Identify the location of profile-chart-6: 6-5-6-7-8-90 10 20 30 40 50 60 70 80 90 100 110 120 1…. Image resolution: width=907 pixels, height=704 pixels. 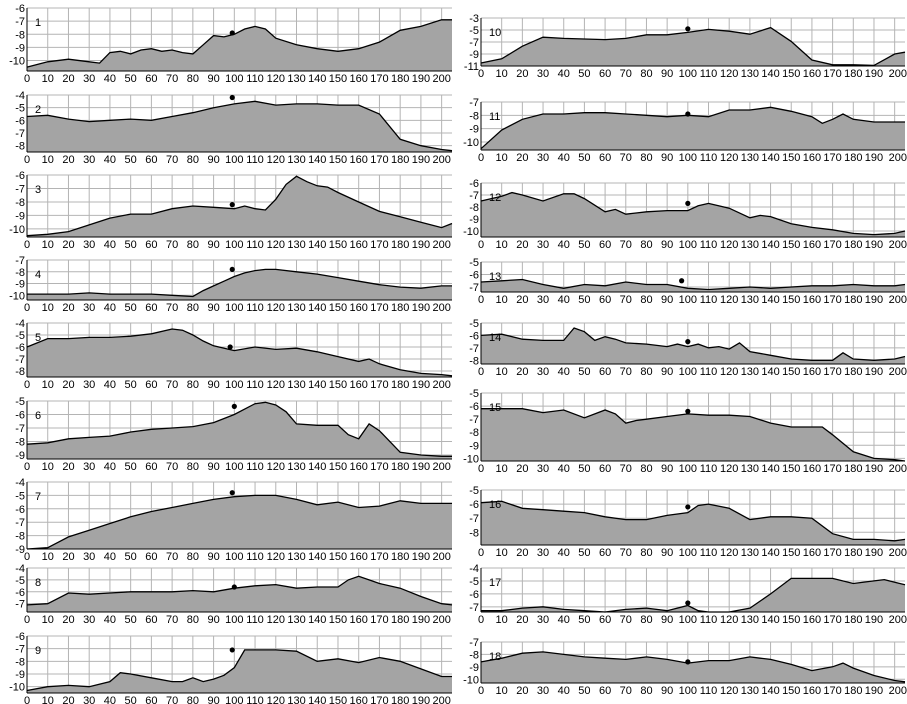
(233, 434).